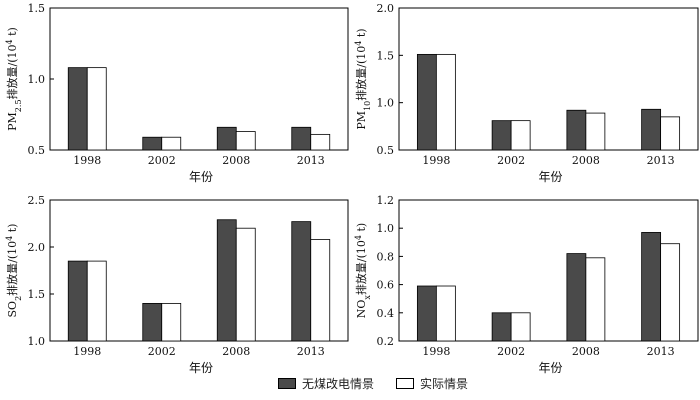  Describe the element at coordinates (386, 200) in the screenshot. I see `y-tick-label: 1.2` at that location.